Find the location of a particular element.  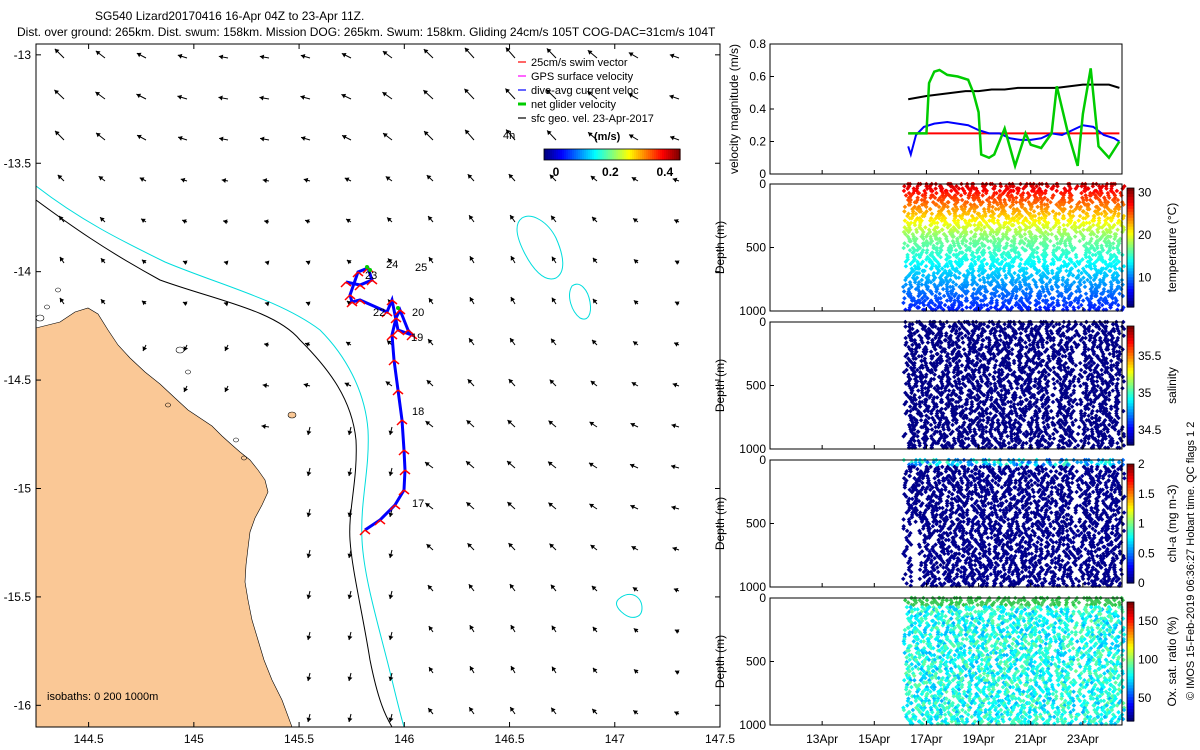

day-label-20: 20 is located at coordinates (418, 313).